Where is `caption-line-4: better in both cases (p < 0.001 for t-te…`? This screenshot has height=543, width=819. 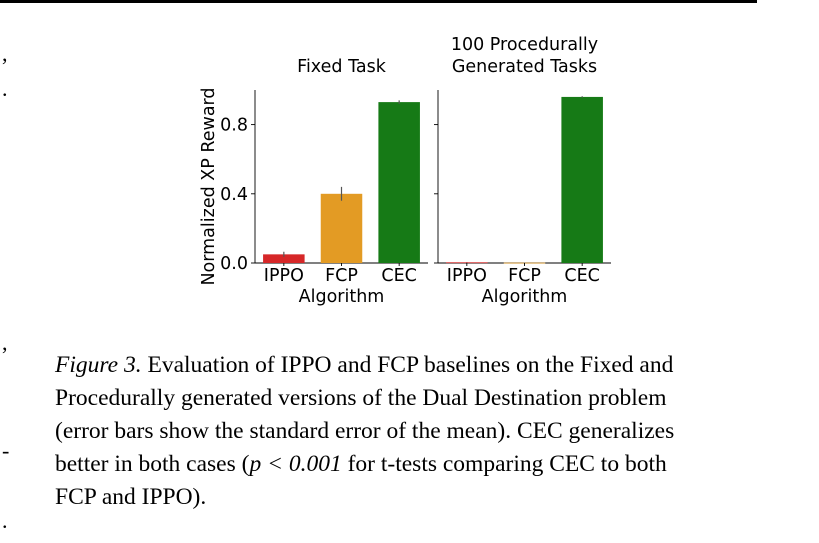
caption-line-4: better in both cases (p < 0.001 for t-te… is located at coordinates (407, 464).